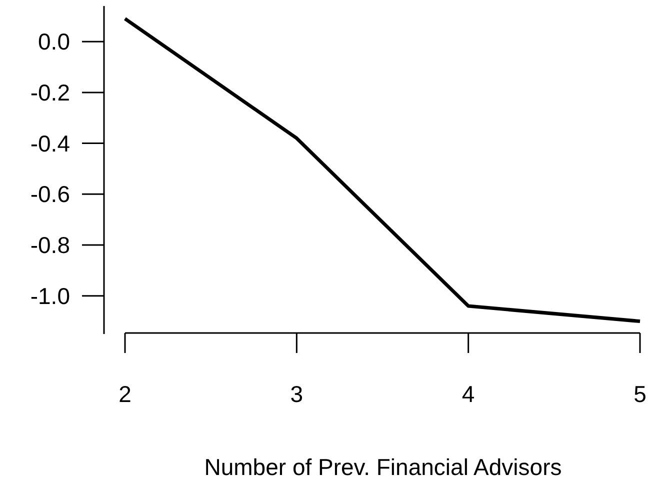 Image resolution: width=651 pixels, height=481 pixels. I want to click on x-tick-label: 4, so click(468, 394).